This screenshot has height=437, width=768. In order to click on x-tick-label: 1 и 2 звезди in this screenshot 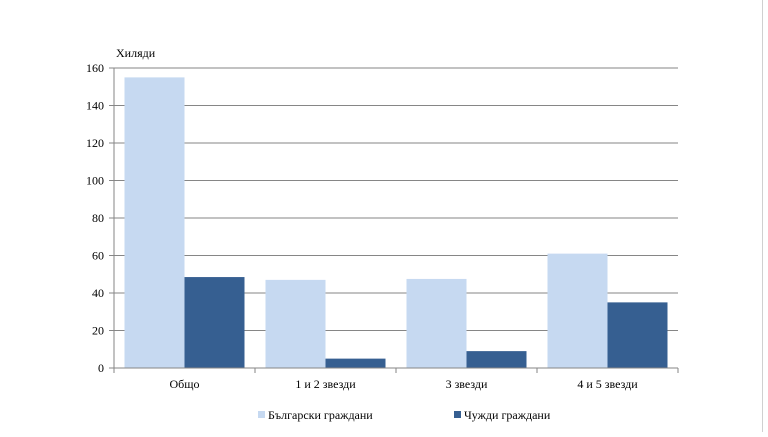, I will do `click(325, 384)`.